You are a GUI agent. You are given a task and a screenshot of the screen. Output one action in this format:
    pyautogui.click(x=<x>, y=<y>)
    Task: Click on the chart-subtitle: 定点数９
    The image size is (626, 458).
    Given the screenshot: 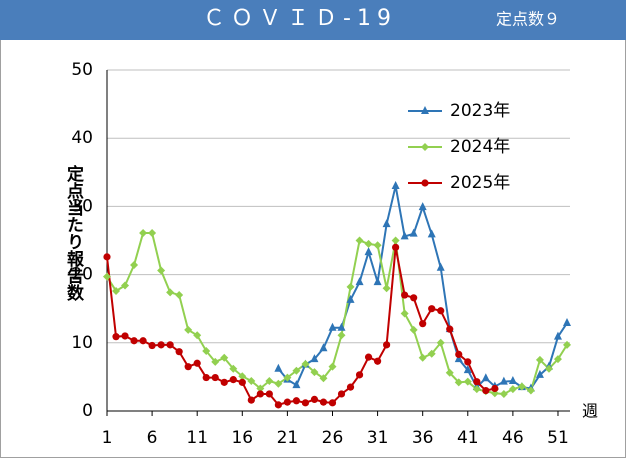 What is the action you would take?
    pyautogui.click(x=528, y=19)
    